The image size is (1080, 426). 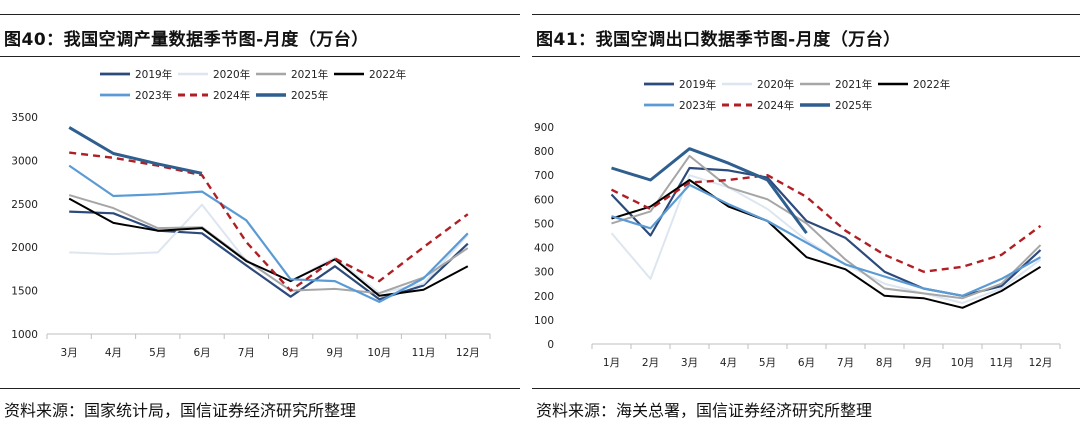 What do you see at coordinates (544, 200) in the screenshot?
I see `y-tick-label: 600` at bounding box center [544, 200].